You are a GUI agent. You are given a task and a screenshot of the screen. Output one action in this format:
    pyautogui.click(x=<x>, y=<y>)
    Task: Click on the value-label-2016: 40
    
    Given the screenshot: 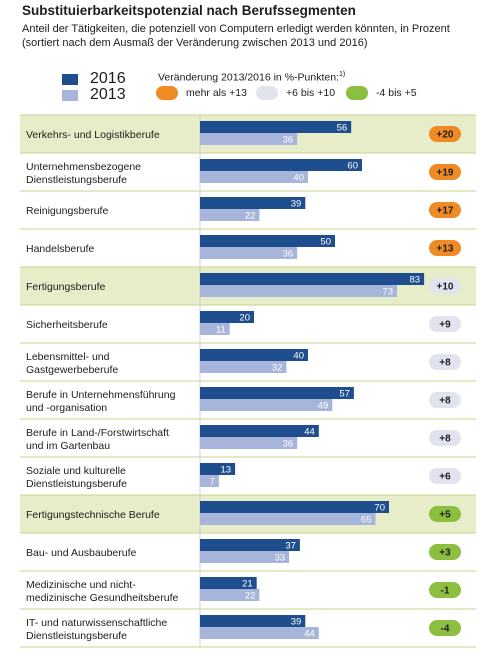 What is the action you would take?
    pyautogui.click(x=298, y=356)
    